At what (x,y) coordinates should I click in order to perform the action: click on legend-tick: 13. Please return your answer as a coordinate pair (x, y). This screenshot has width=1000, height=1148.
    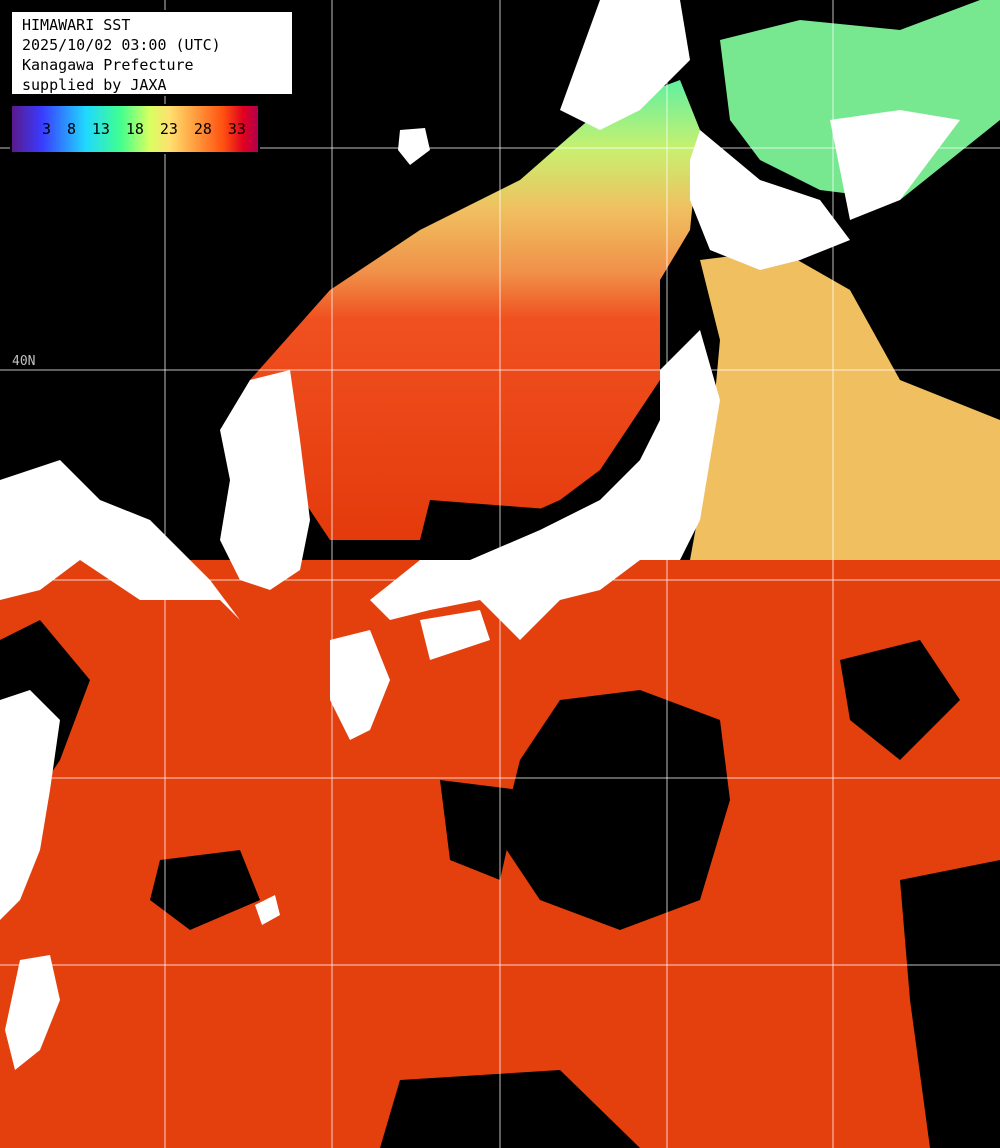
    Looking at the image, I should click on (100, 129).